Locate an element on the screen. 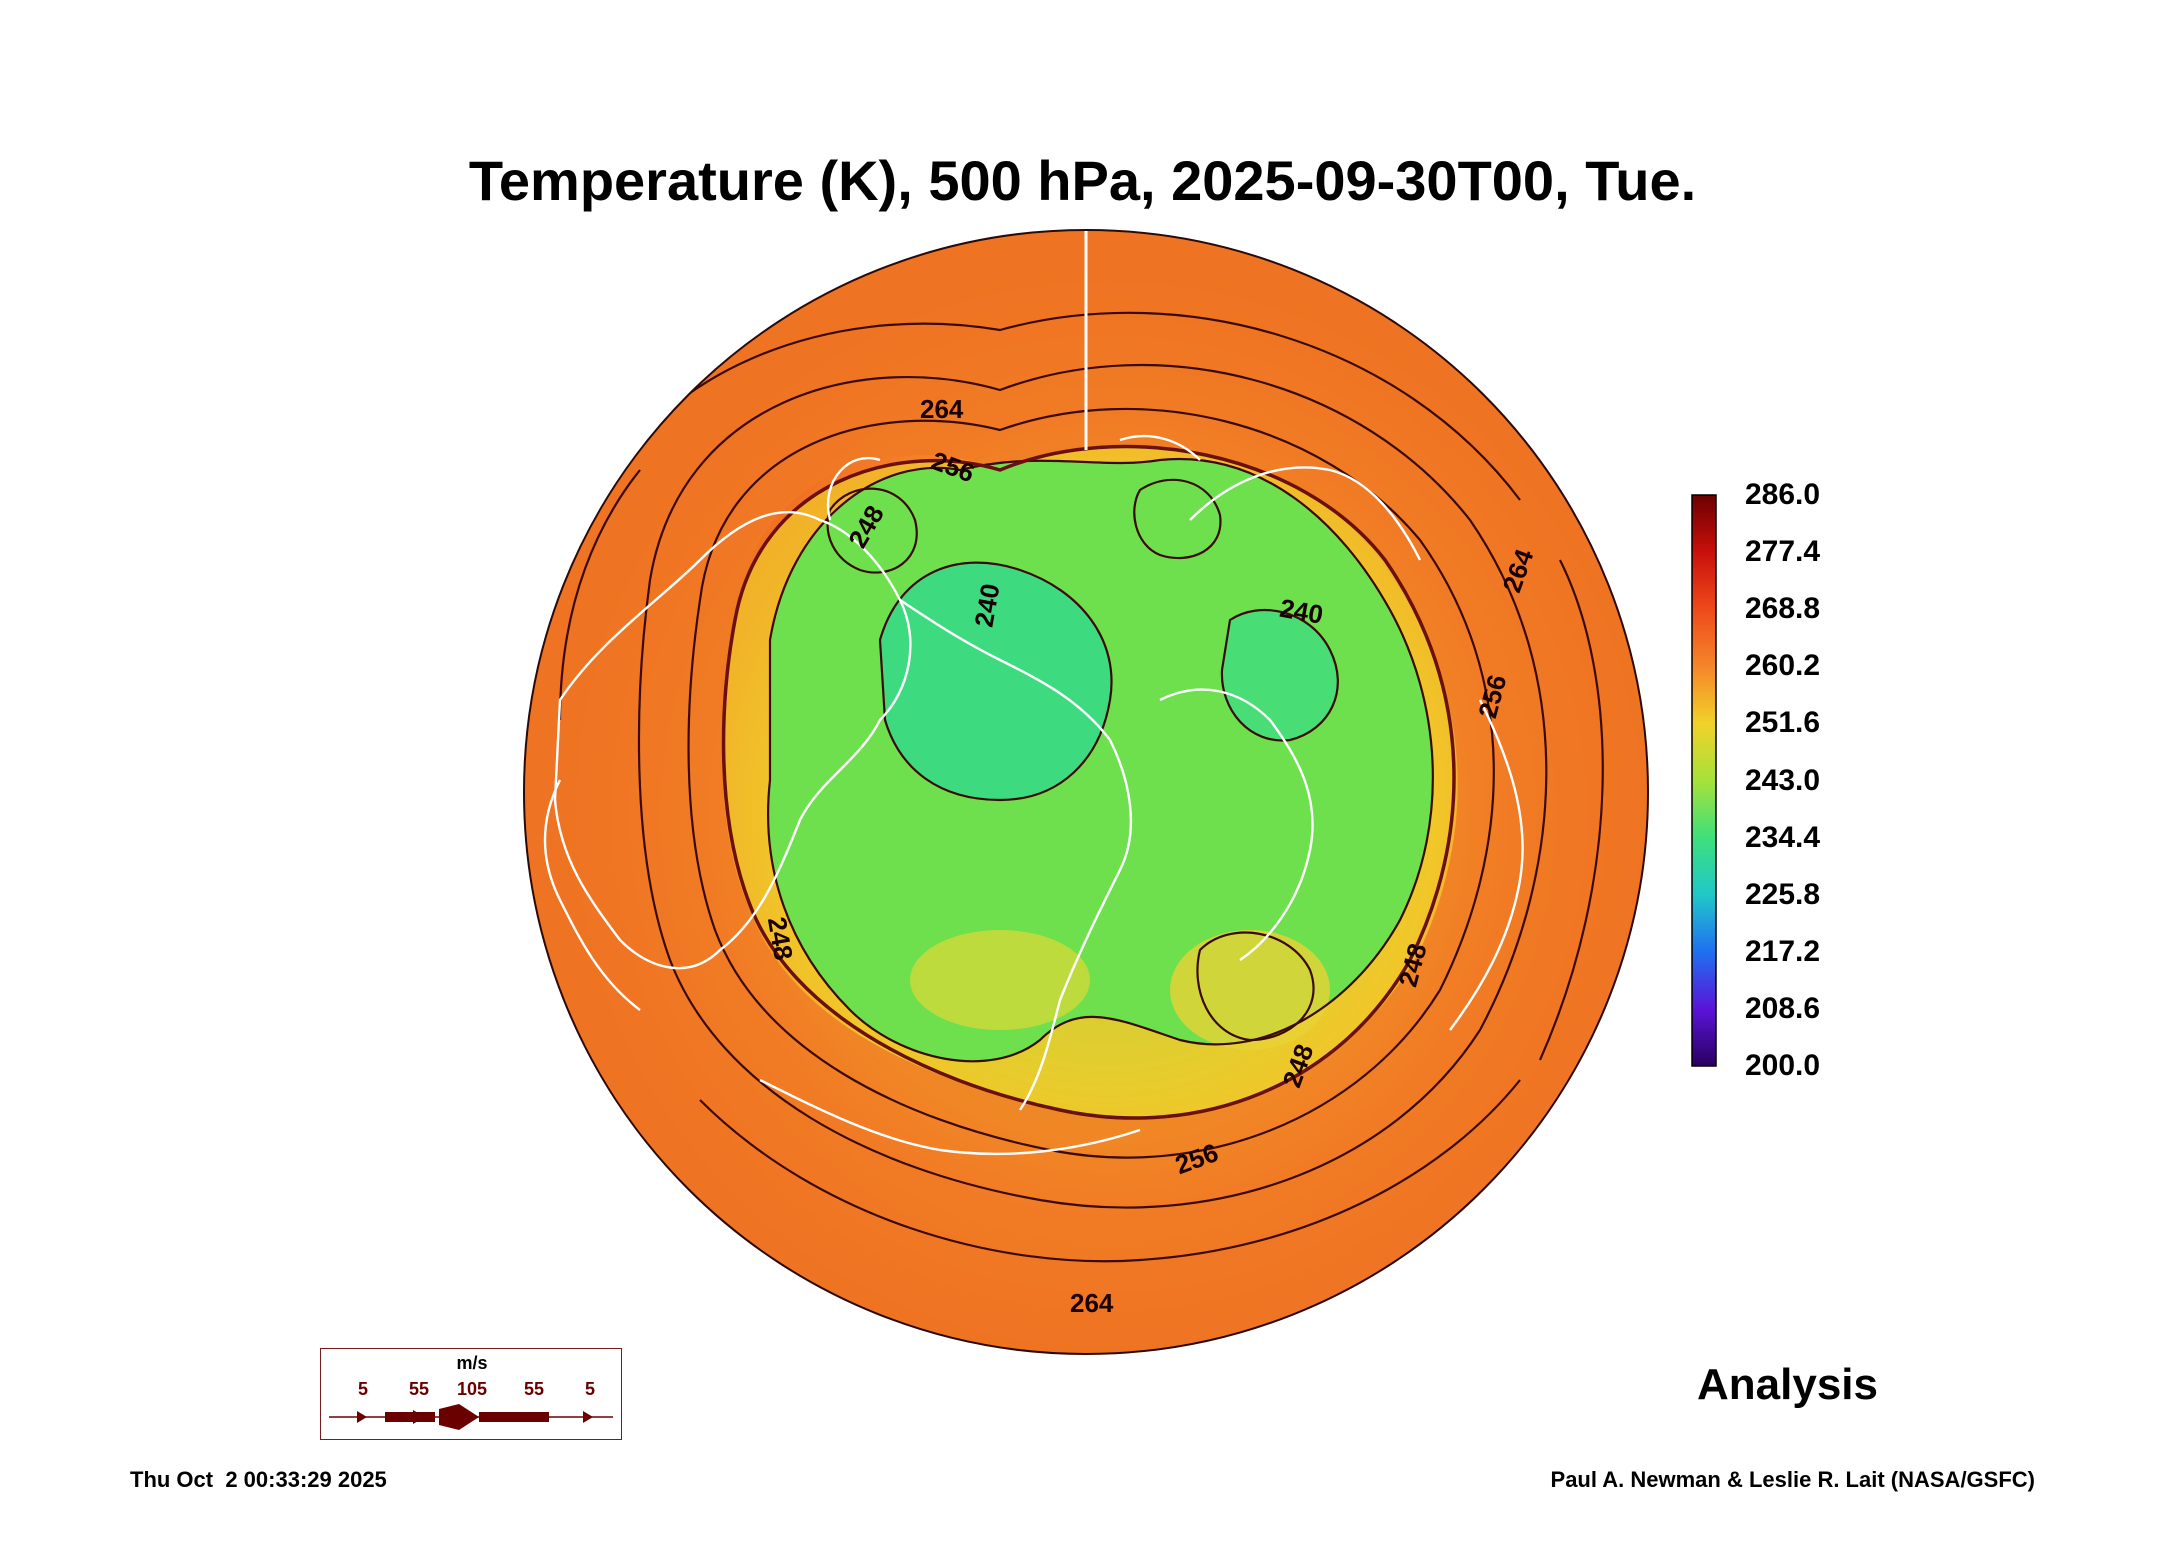 This screenshot has width=2165, height=1561. colorbar-tick-label: 217.2 is located at coordinates (1783, 951).